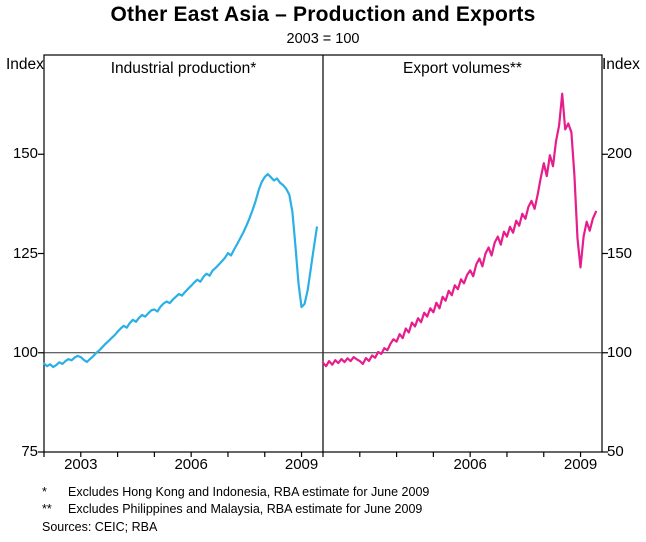  I want to click on left-axis-tick-75: 75, so click(29, 451).